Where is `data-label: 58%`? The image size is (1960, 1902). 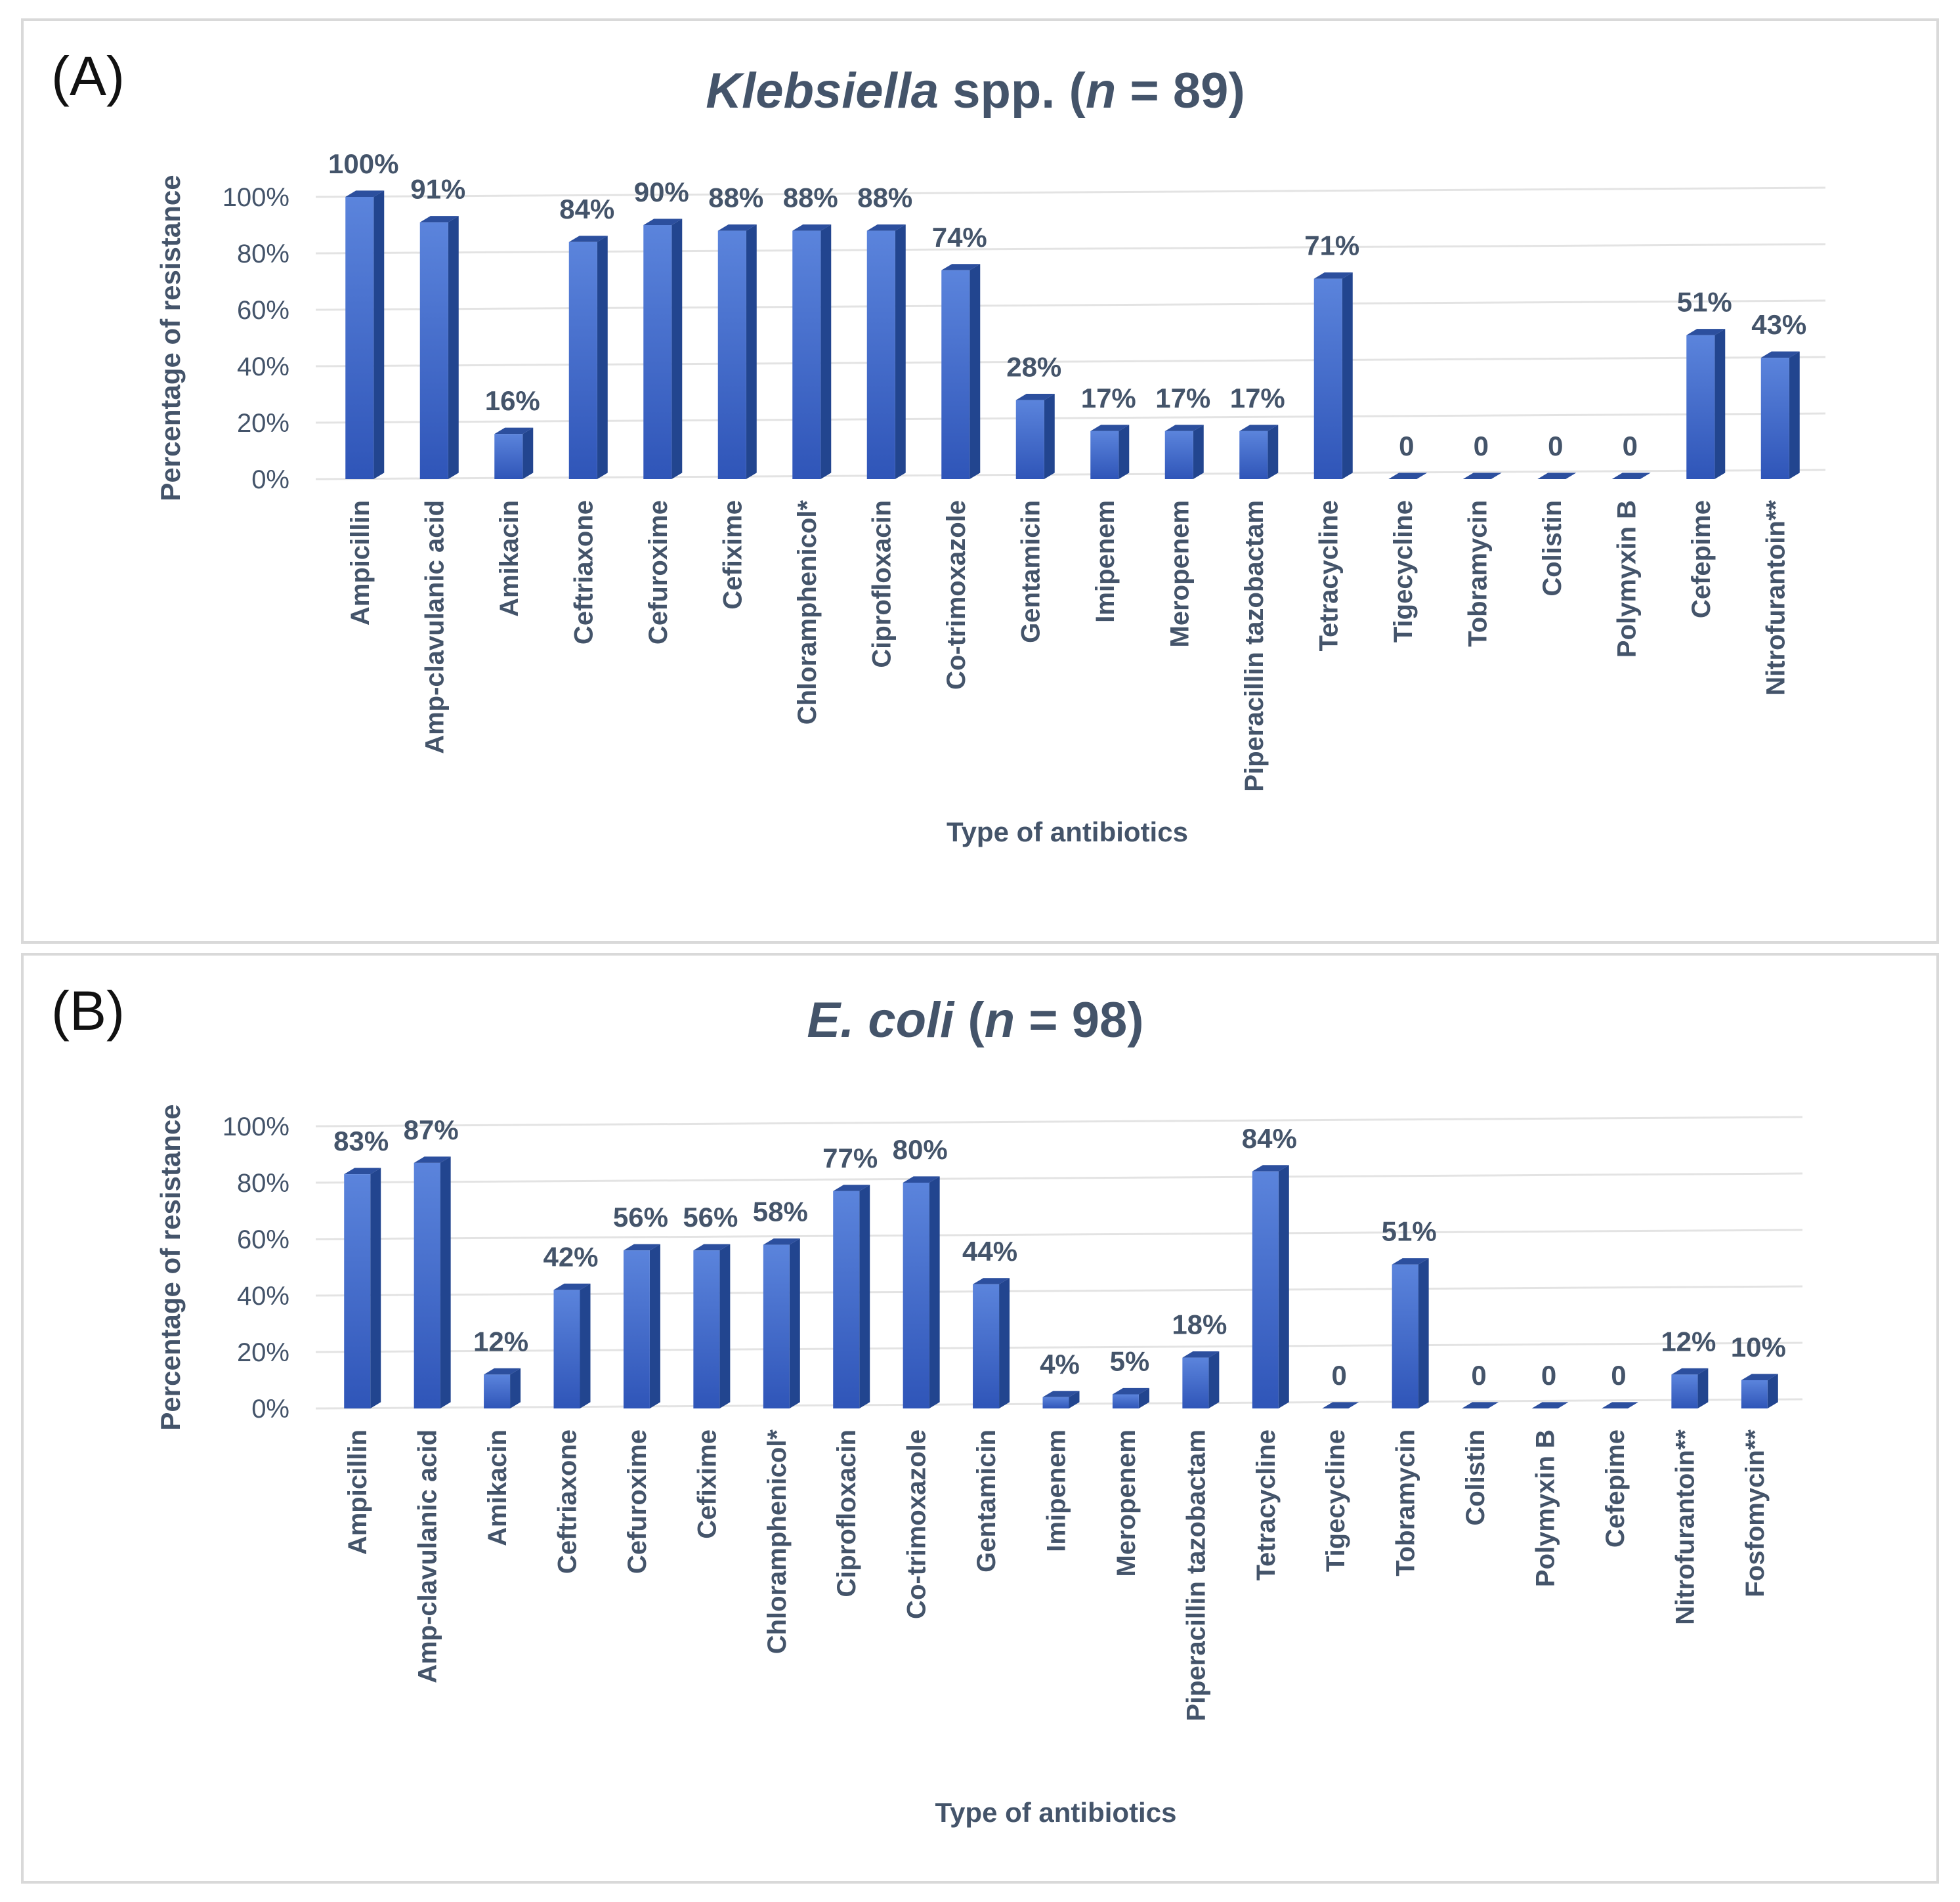 data-label: 58% is located at coordinates (780, 1211).